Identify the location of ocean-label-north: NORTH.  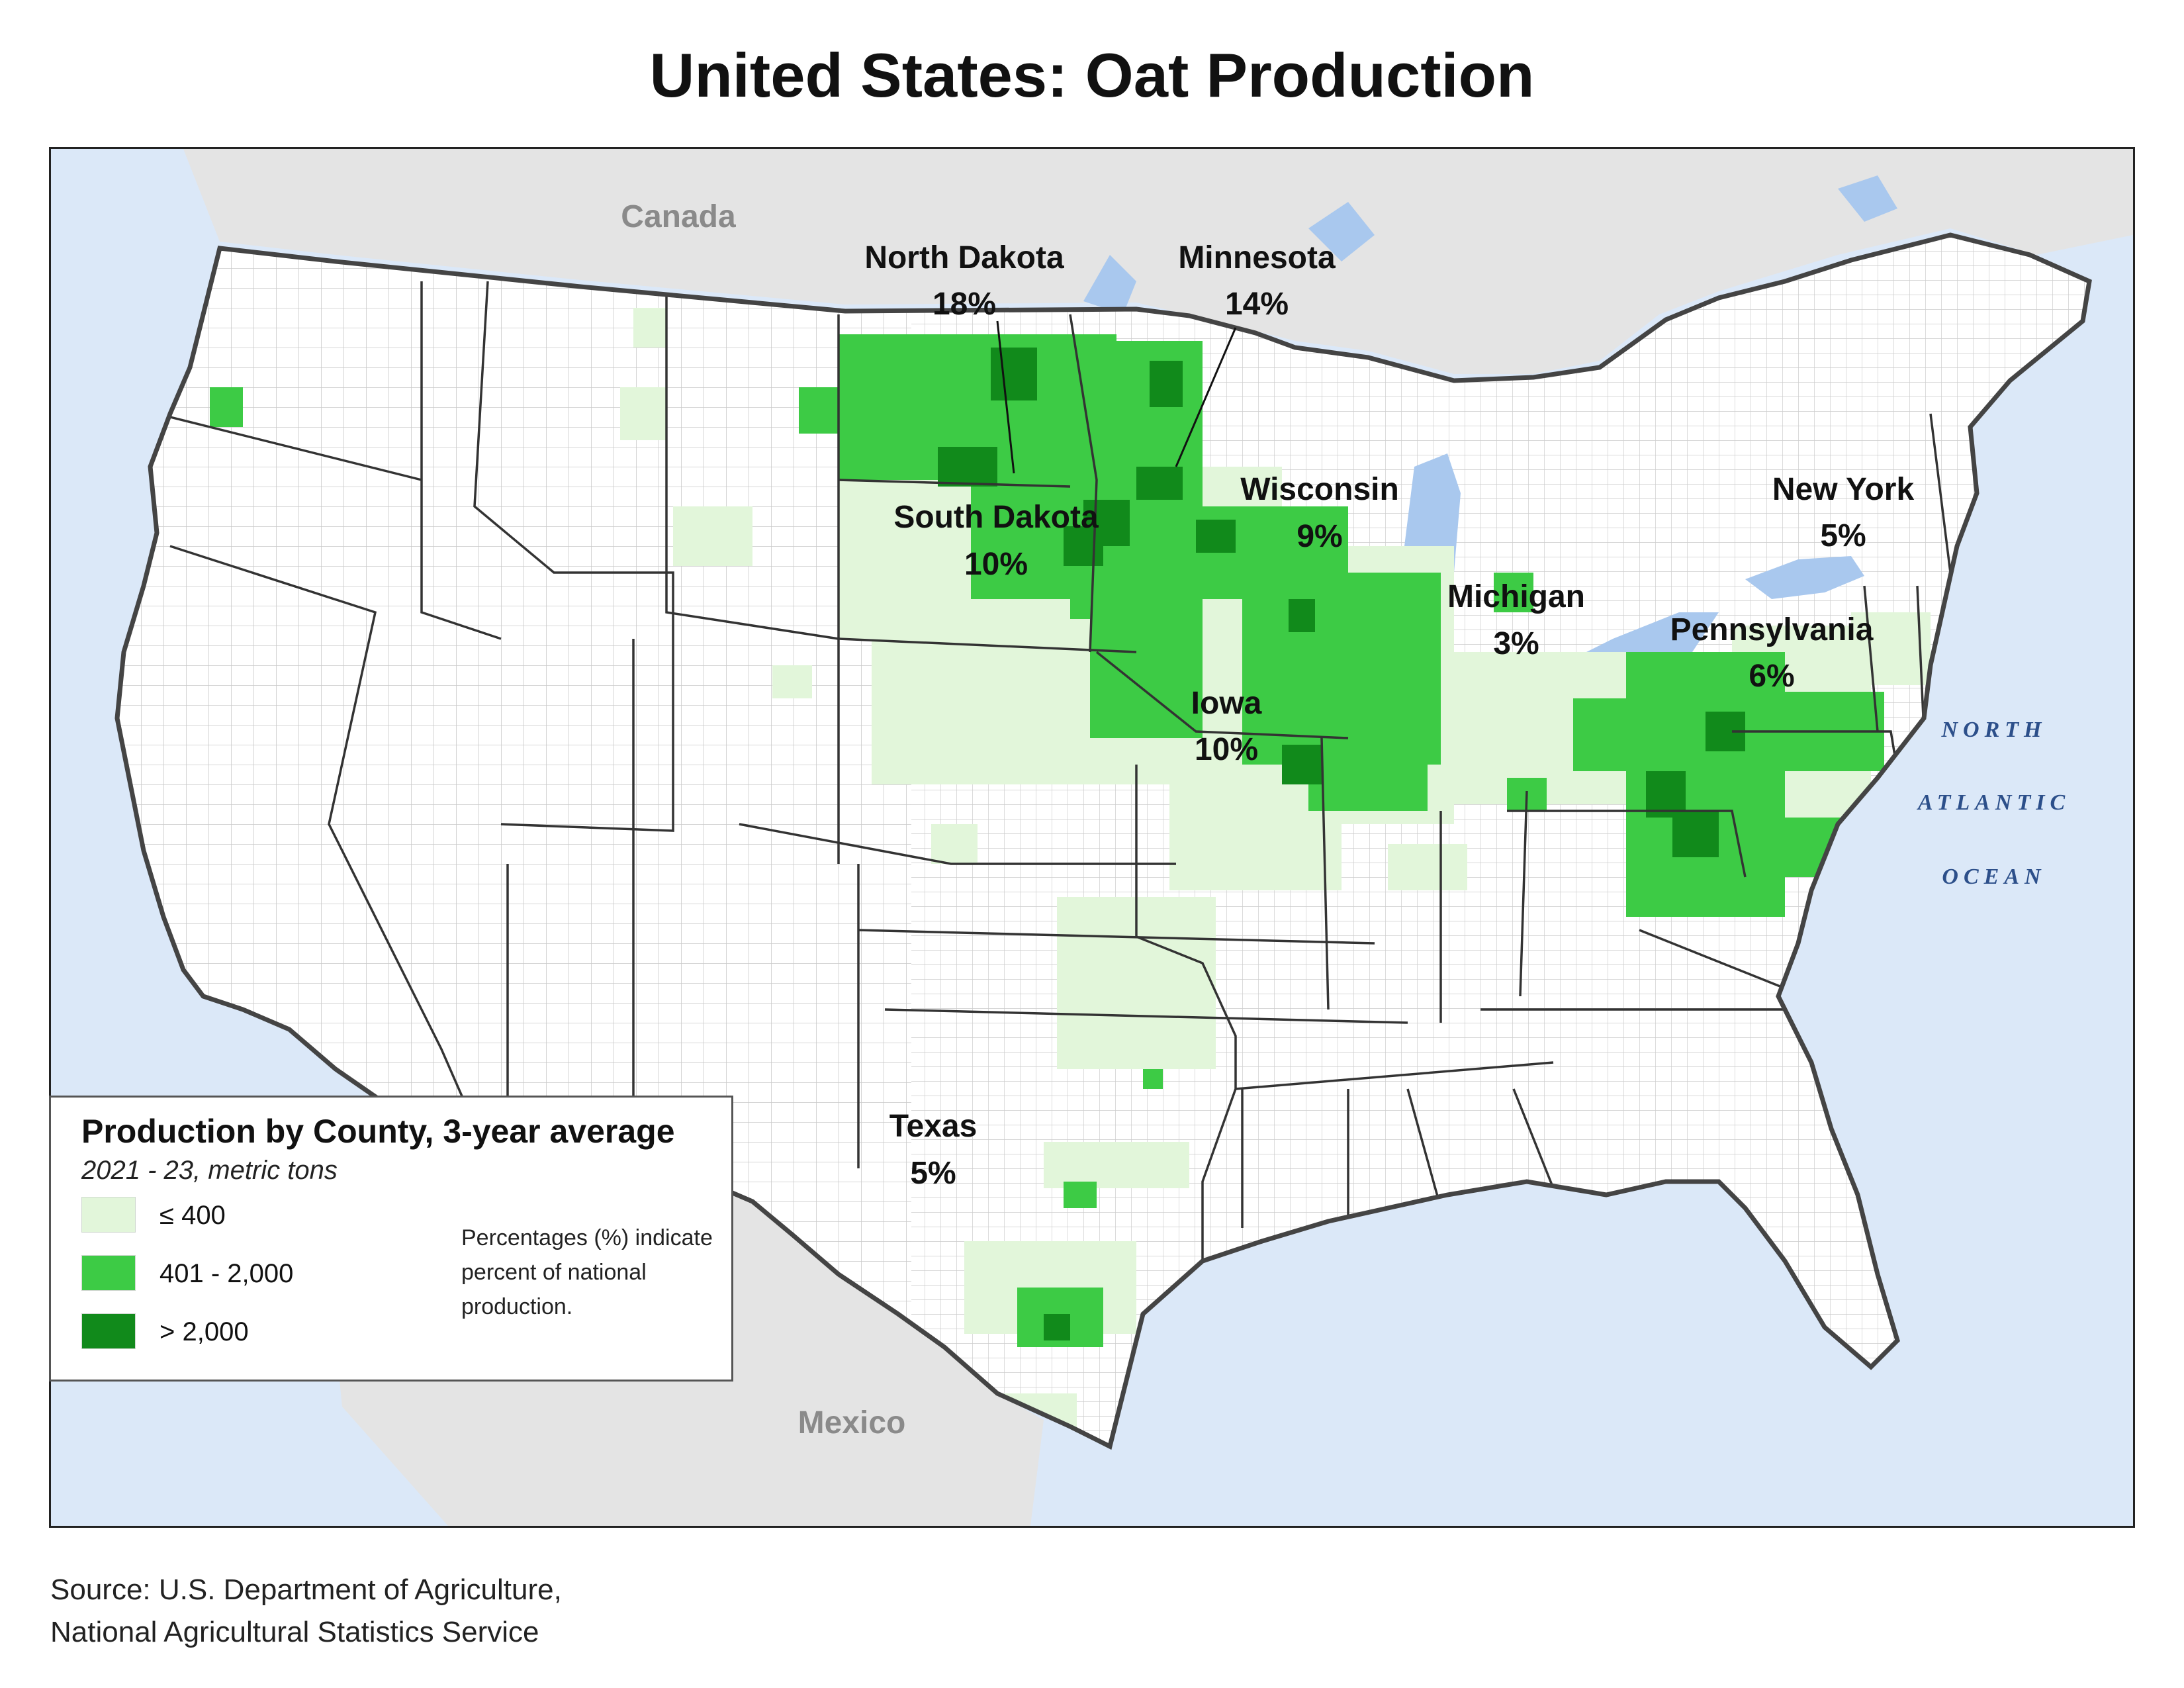
(1994, 730).